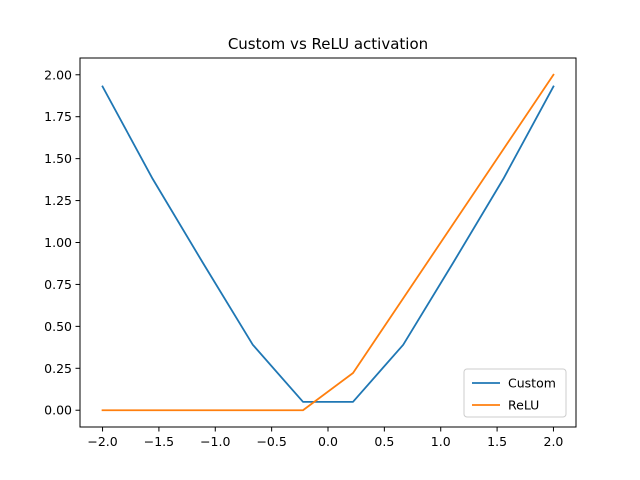  Describe the element at coordinates (58, 158) in the screenshot. I see `y-tick-label: 1.50` at that location.